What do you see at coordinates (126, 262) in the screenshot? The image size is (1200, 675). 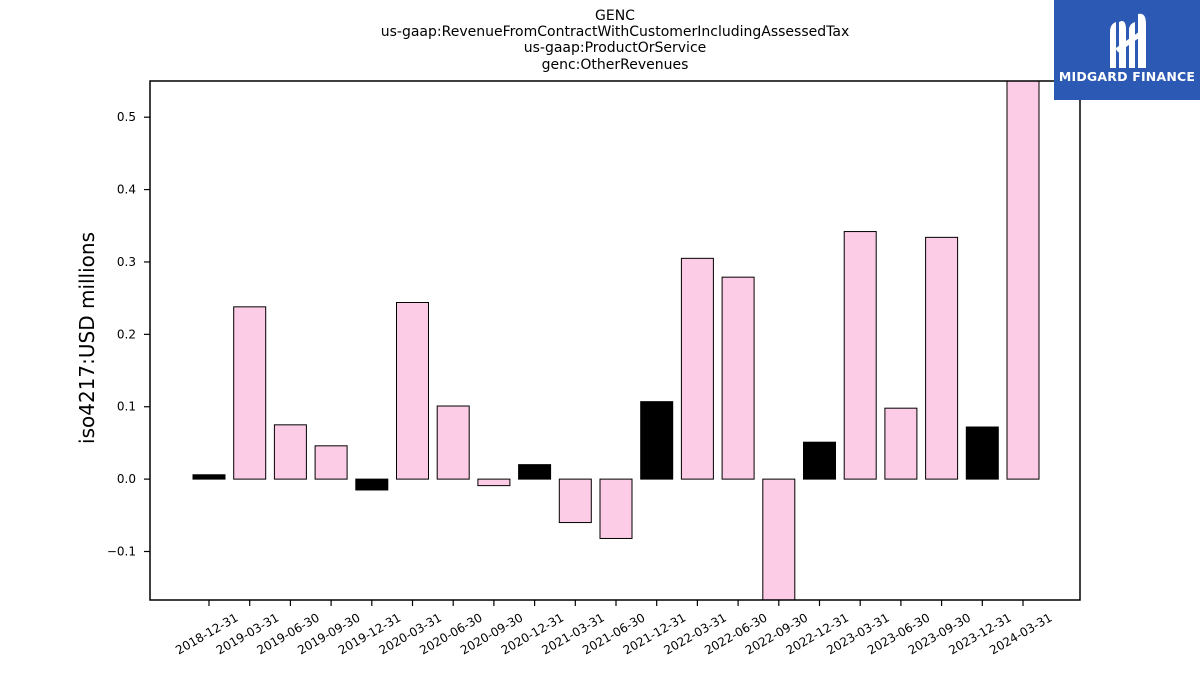 I see `y-tick-label: 0.3` at bounding box center [126, 262].